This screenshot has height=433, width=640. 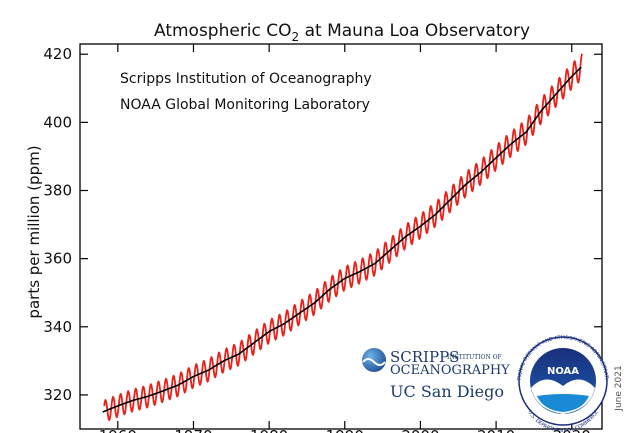 I want to click on ucsd-logo: UC San Diego, so click(x=447, y=391).